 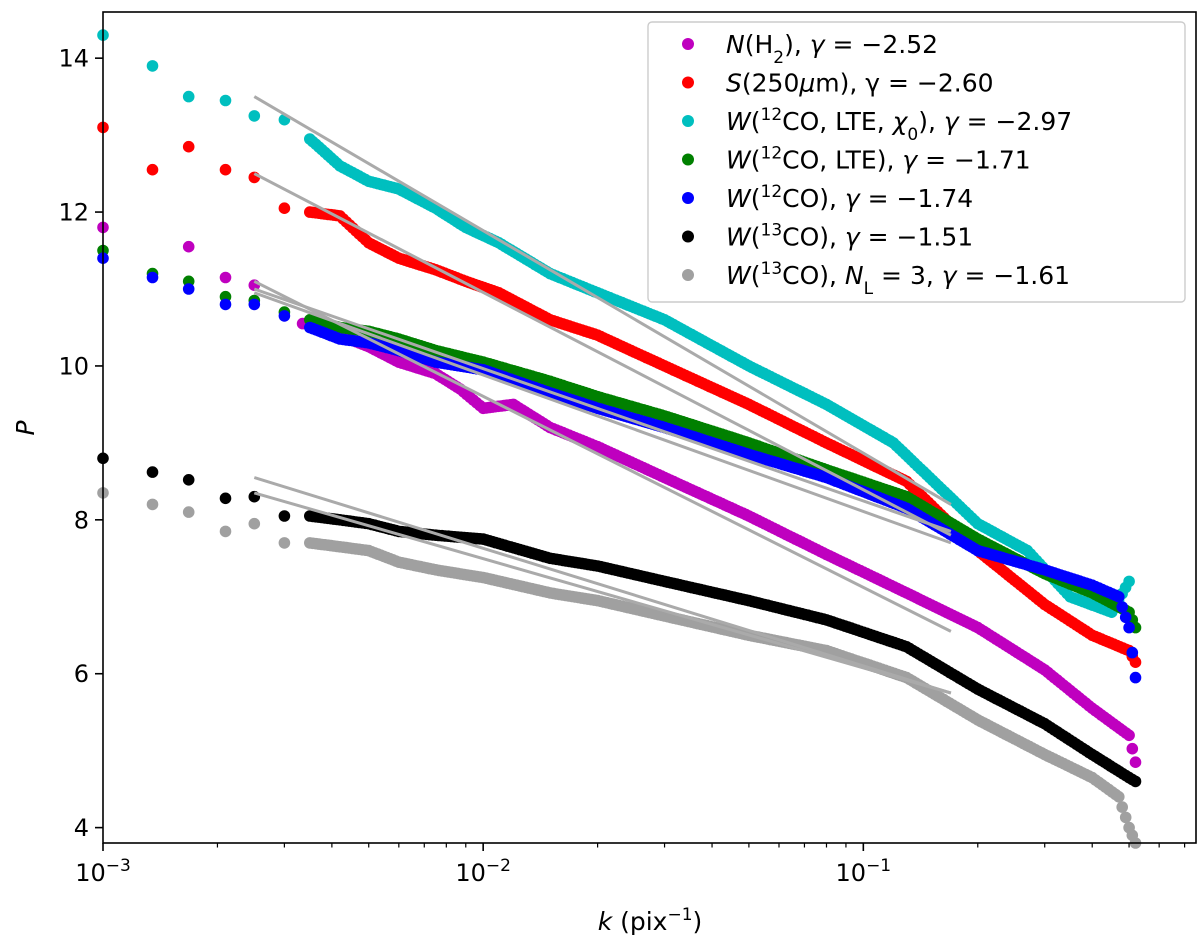 I want to click on y-axis-ticks: 4 6 8 10 12 14, so click(x=80, y=443).